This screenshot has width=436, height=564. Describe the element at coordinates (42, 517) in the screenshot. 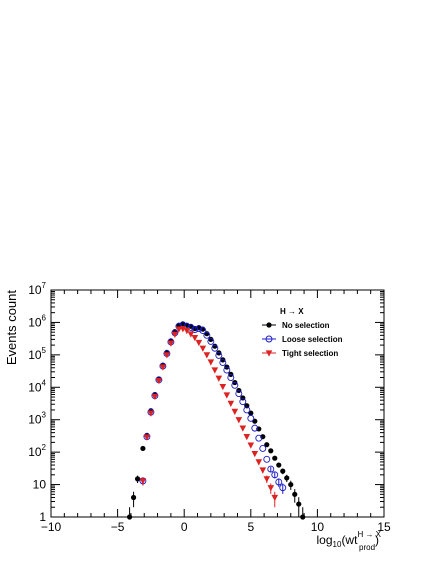

I see `y-tick-label: 1` at that location.